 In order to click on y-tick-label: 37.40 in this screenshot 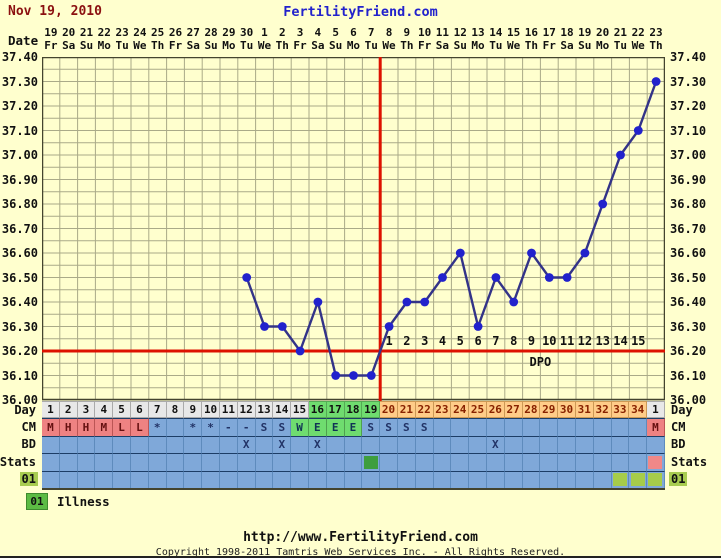, I will do `click(19, 57)`.